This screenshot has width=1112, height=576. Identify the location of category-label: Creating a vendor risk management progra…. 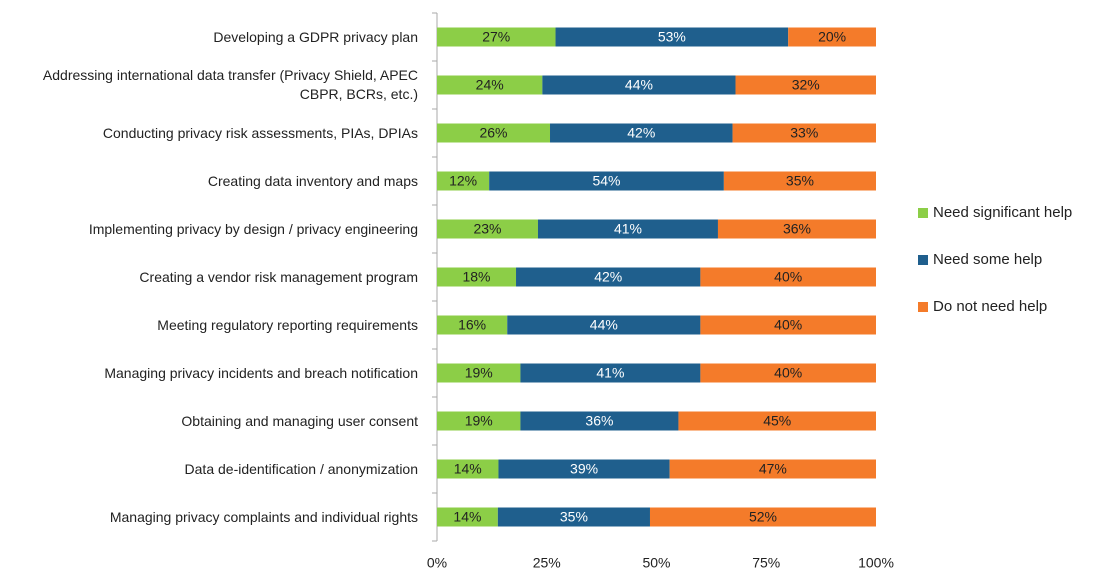
(278, 276).